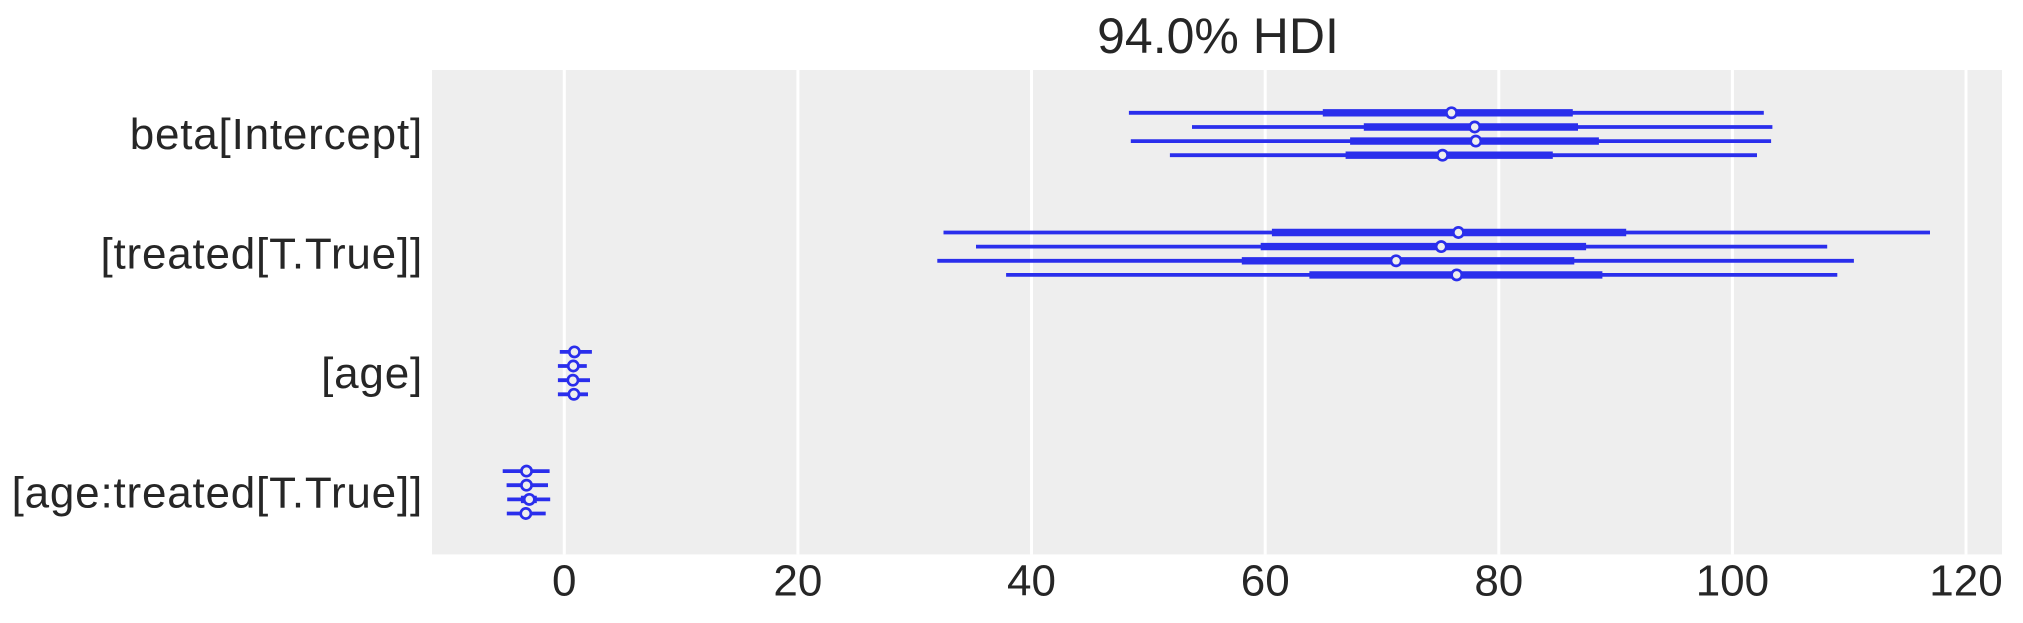 The height and width of the screenshot is (623, 2023). What do you see at coordinates (564, 581) in the screenshot?
I see `svg-text: 0` at bounding box center [564, 581].